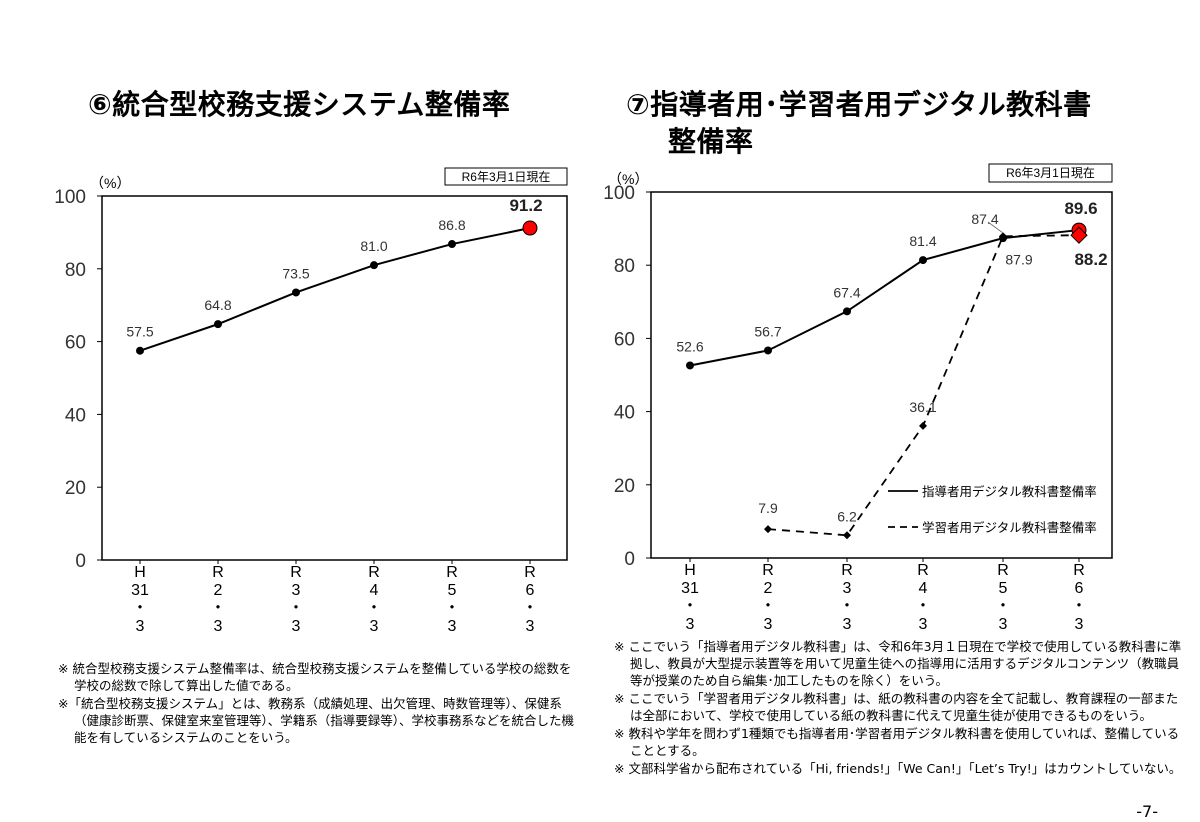 The height and width of the screenshot is (822, 1200). What do you see at coordinates (1147, 811) in the screenshot?
I see `page-number: -7-` at bounding box center [1147, 811].